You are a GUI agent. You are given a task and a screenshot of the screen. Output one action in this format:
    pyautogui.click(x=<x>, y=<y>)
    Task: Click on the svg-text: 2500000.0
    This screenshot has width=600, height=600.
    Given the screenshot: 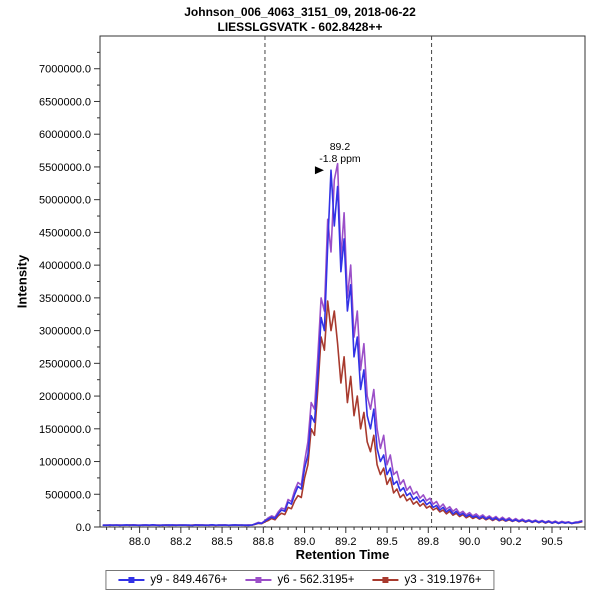 What is the action you would take?
    pyautogui.click(x=65, y=364)
    